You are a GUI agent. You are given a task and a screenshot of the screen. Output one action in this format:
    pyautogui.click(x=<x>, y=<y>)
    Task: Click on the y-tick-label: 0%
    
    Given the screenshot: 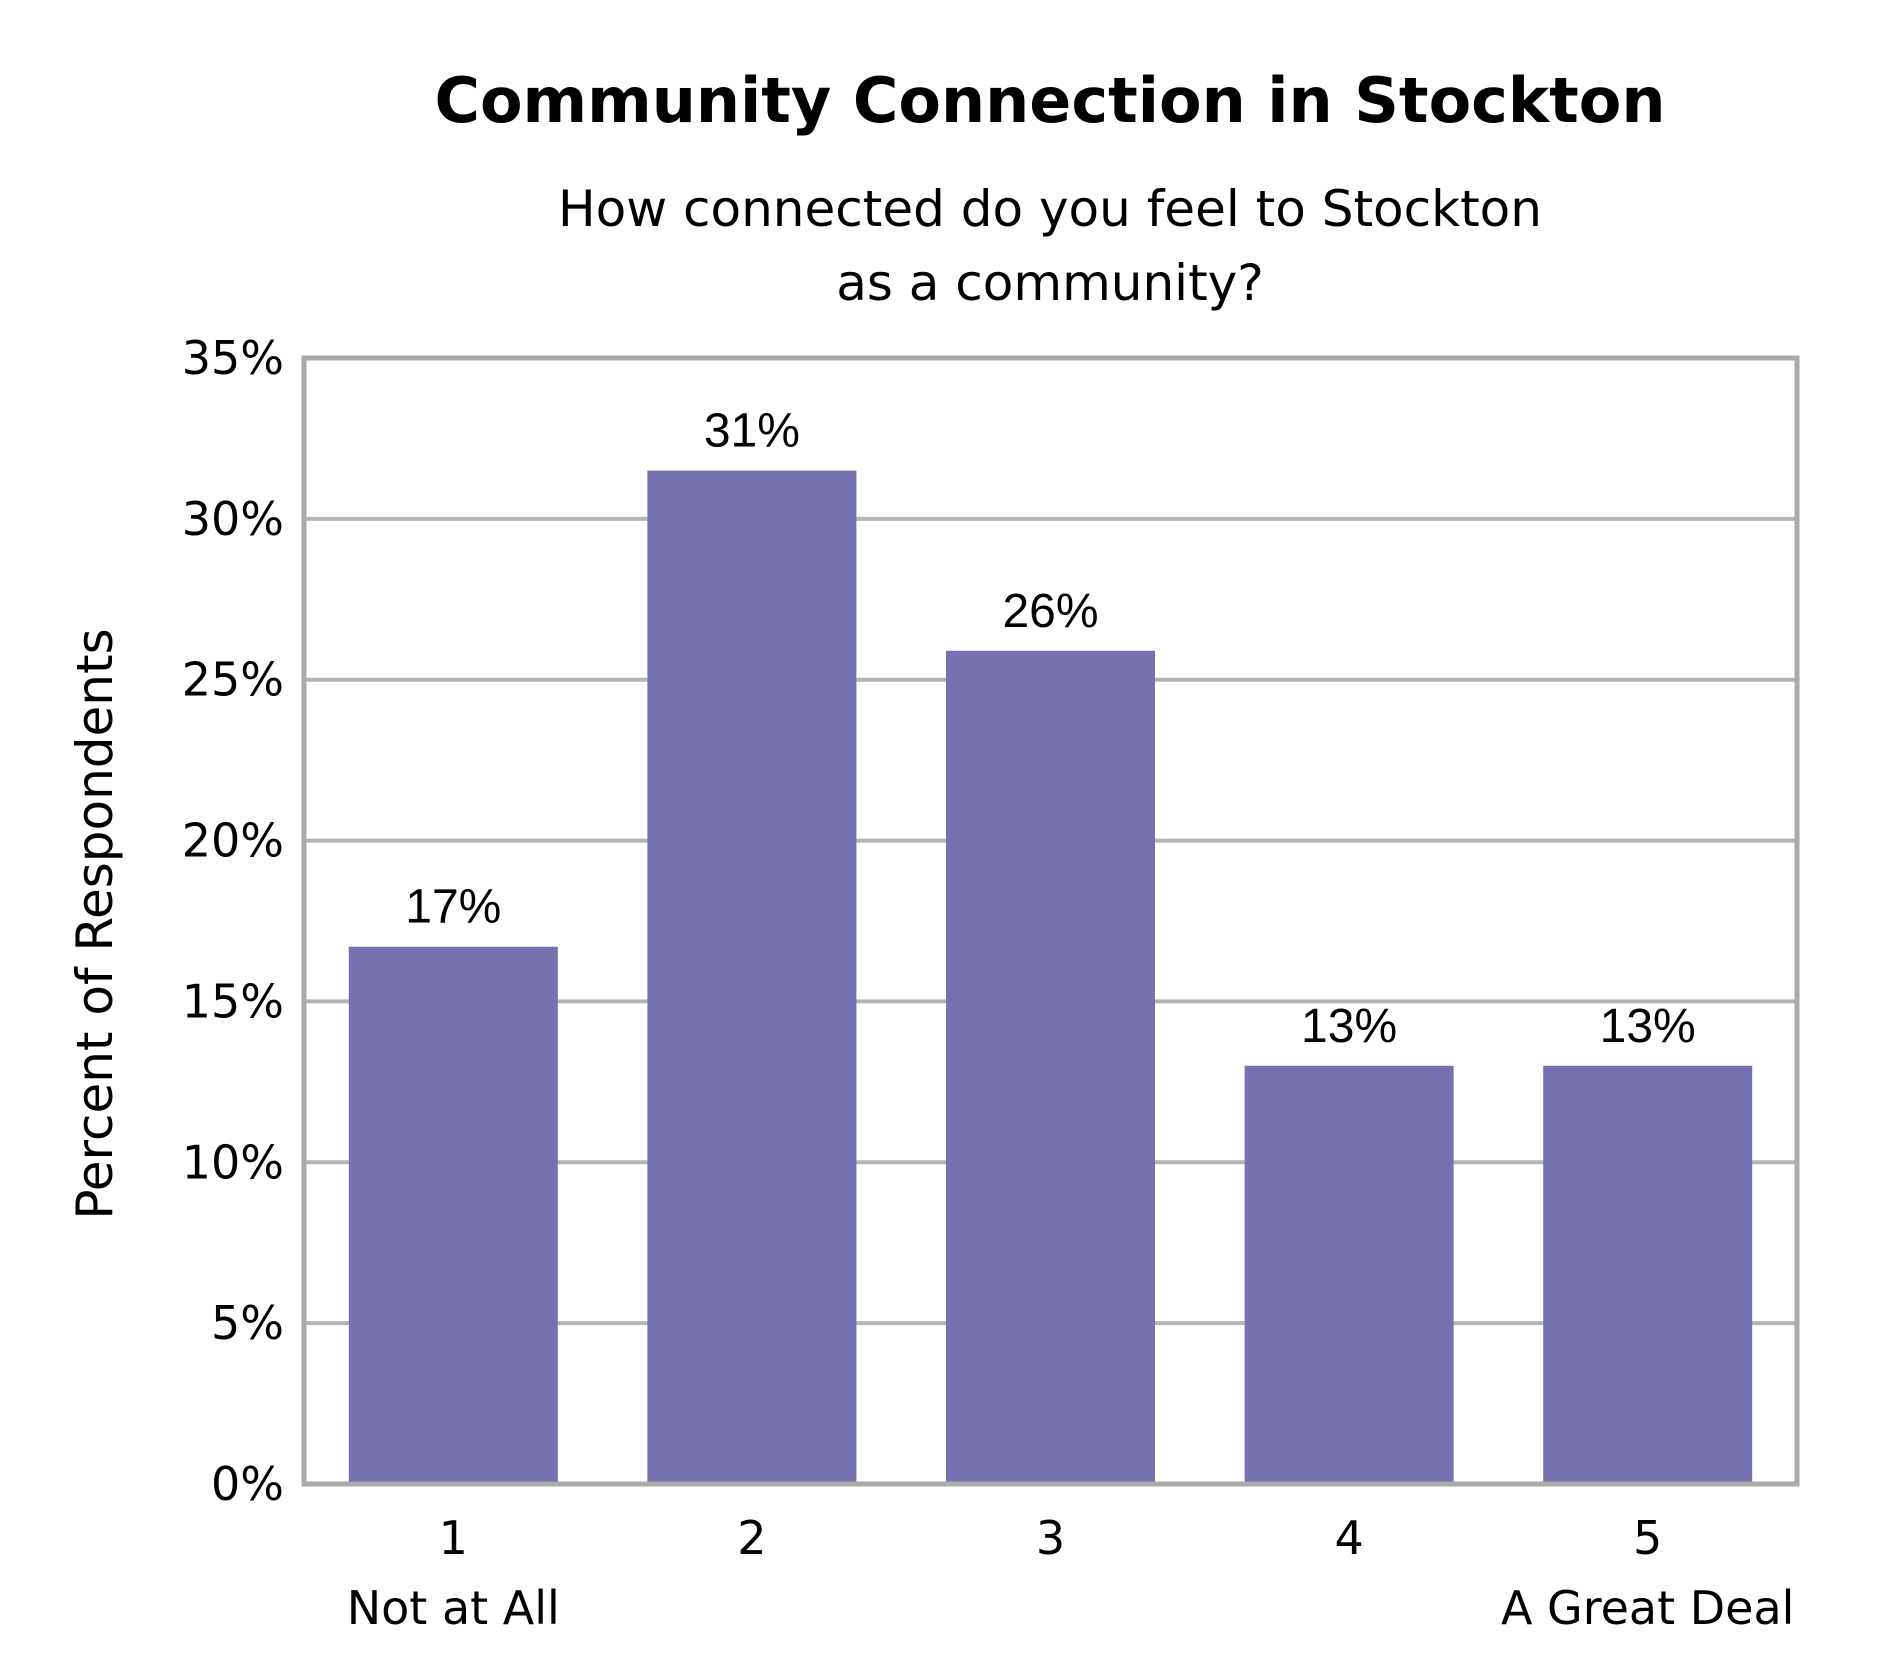 What is the action you would take?
    pyautogui.click(x=247, y=1484)
    